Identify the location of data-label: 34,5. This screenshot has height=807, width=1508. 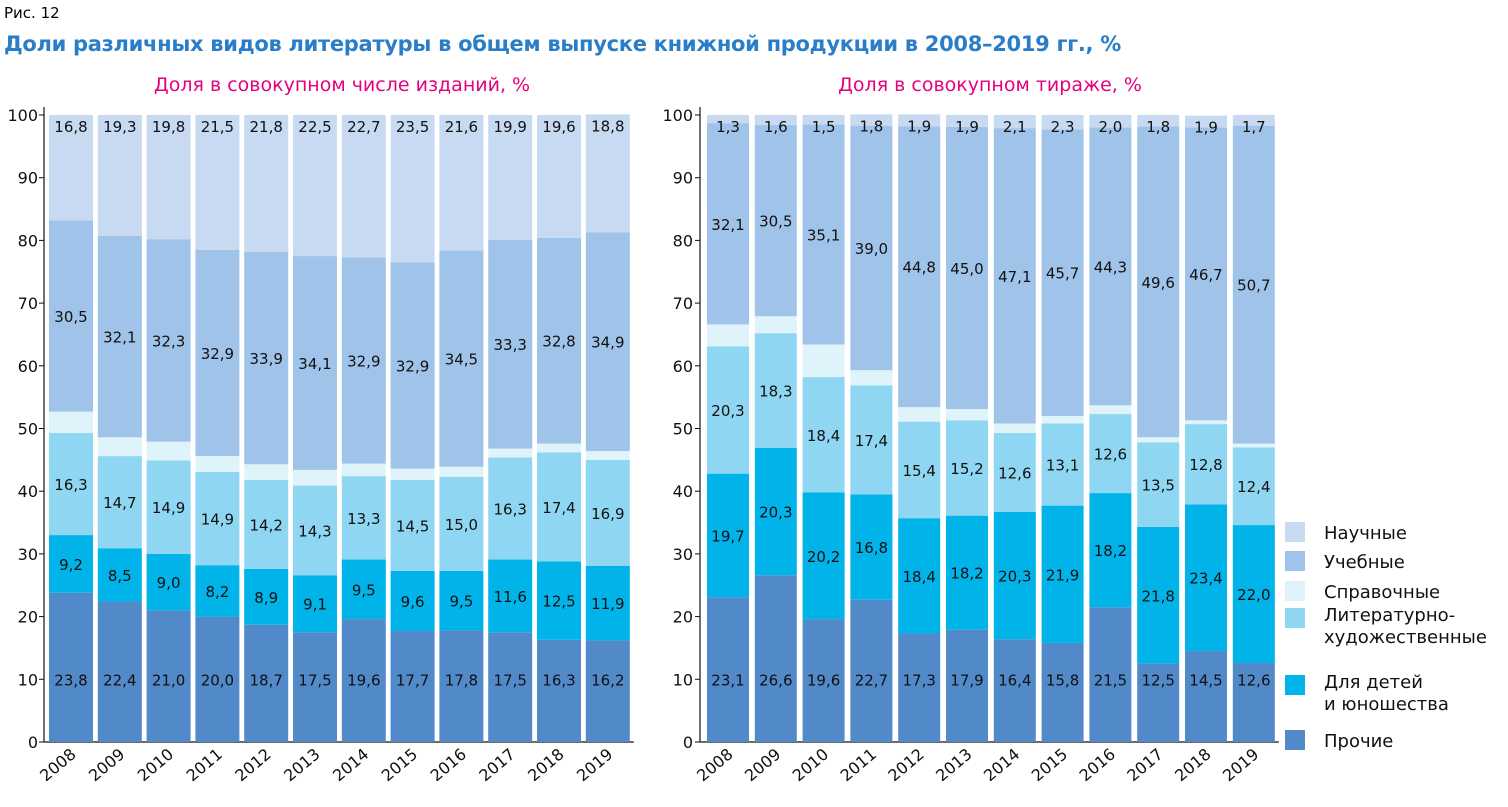
(461, 360).